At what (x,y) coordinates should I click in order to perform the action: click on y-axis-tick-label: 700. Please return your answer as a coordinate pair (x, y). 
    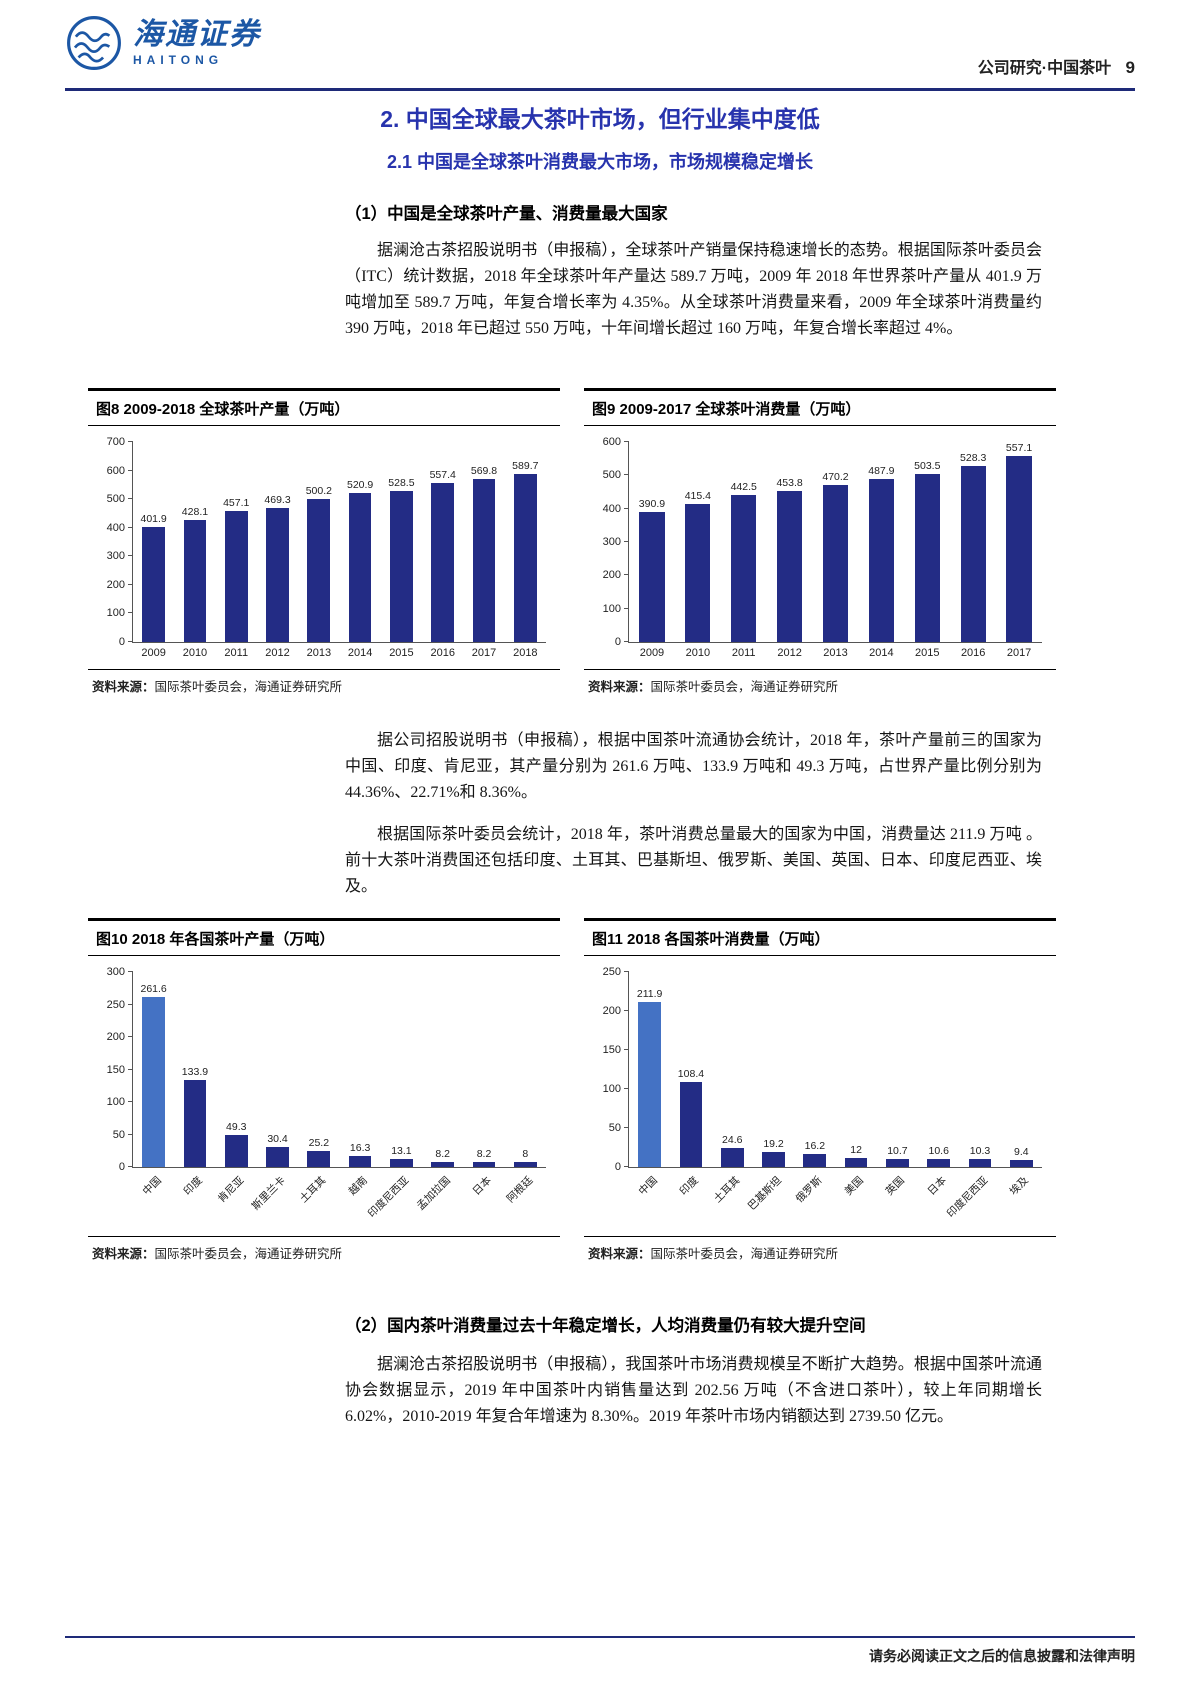
    Looking at the image, I should click on (115, 442).